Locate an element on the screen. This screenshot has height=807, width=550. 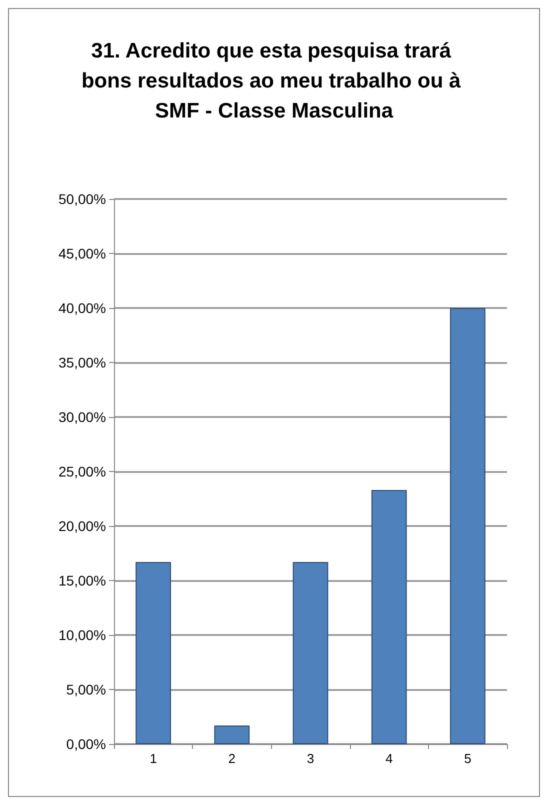
x-tick-label: 4 is located at coordinates (389, 758).